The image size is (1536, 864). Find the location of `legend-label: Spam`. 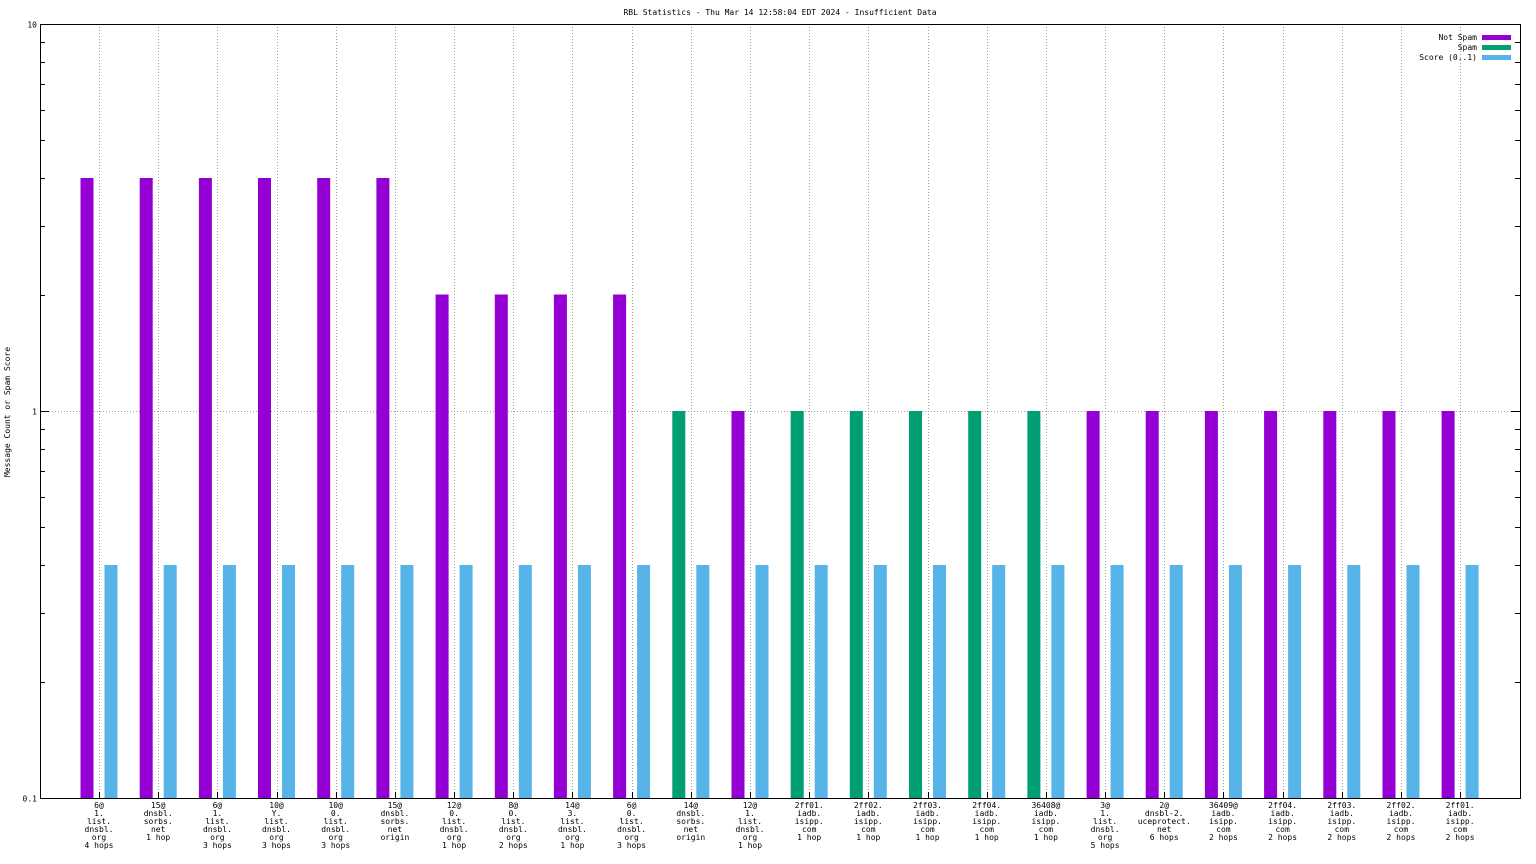

legend-label: Spam is located at coordinates (1467, 47).